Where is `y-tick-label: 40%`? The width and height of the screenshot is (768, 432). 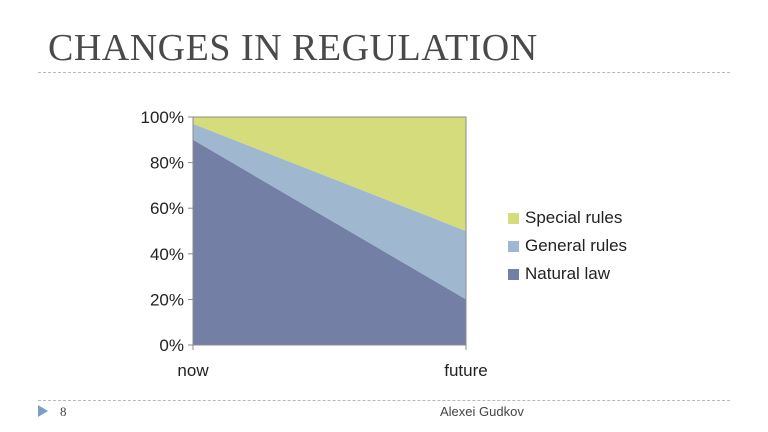
y-tick-label: 40% is located at coordinates (167, 254).